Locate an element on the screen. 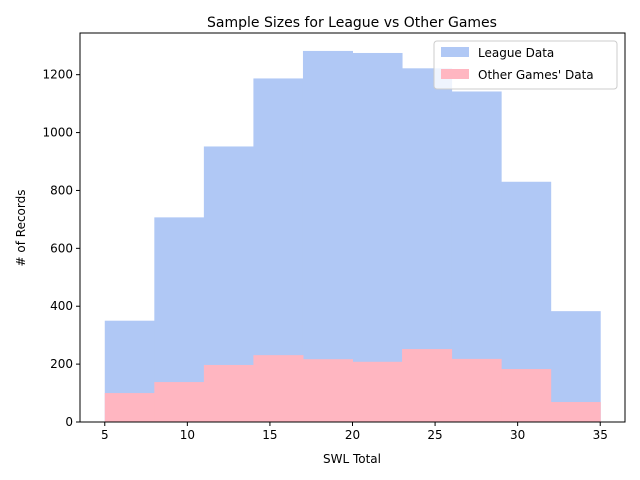 This screenshot has height=480, width=640. y-tick-label: 600 is located at coordinates (61, 248).